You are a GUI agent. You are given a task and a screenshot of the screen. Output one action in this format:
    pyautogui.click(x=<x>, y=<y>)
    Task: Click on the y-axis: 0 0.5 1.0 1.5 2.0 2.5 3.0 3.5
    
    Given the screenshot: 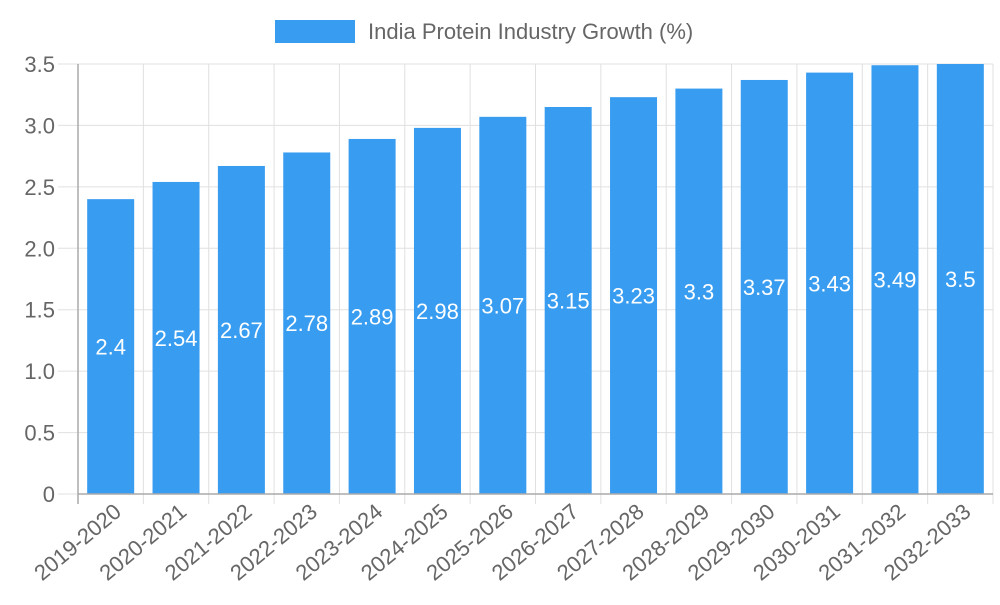 What is the action you would take?
    pyautogui.click(x=51, y=279)
    